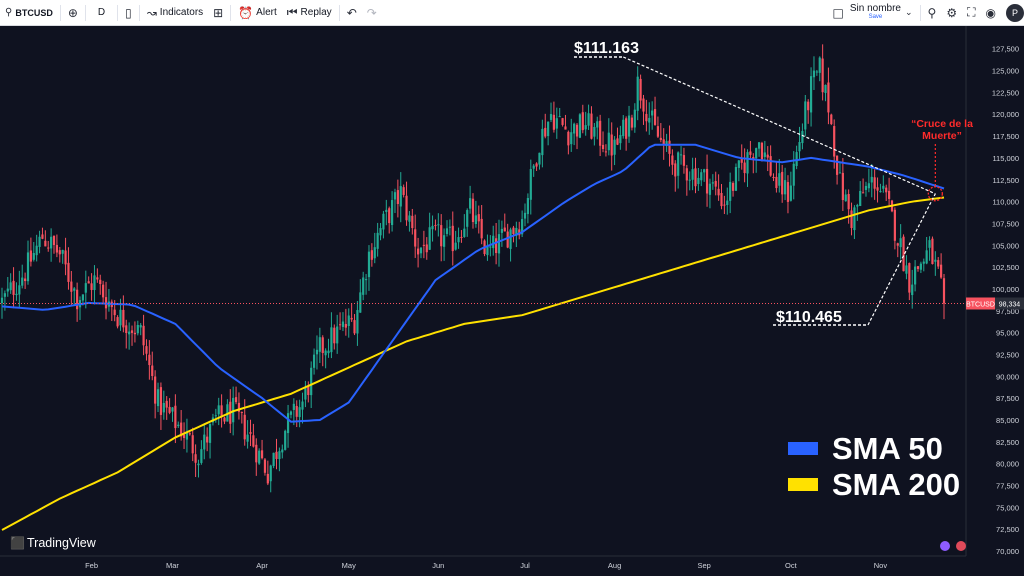  Describe the element at coordinates (951, 13) in the screenshot. I see `settings-button: ⚙` at that location.